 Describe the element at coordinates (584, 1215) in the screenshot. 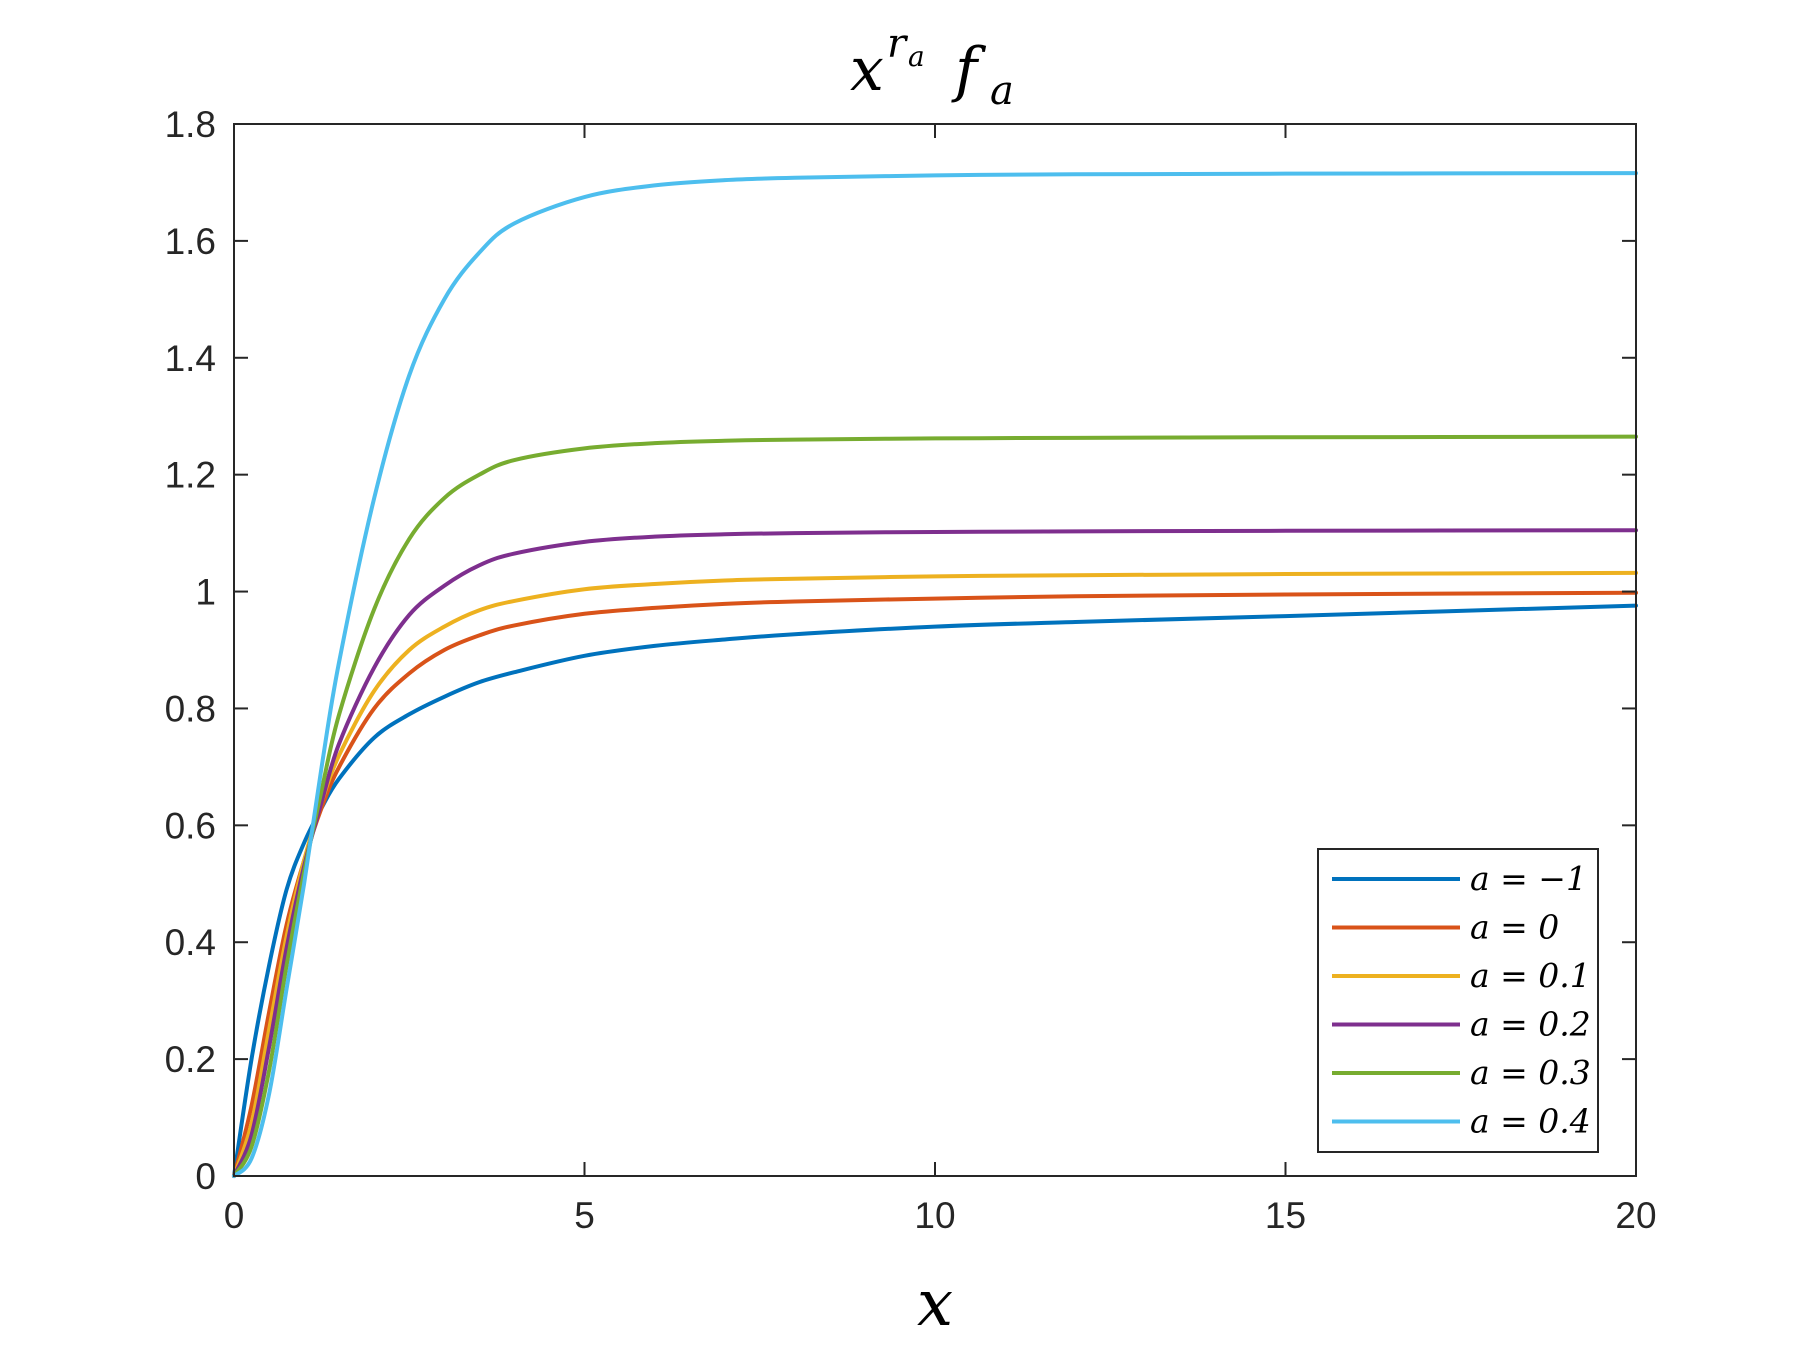

I see `x-tick-label: 5` at that location.